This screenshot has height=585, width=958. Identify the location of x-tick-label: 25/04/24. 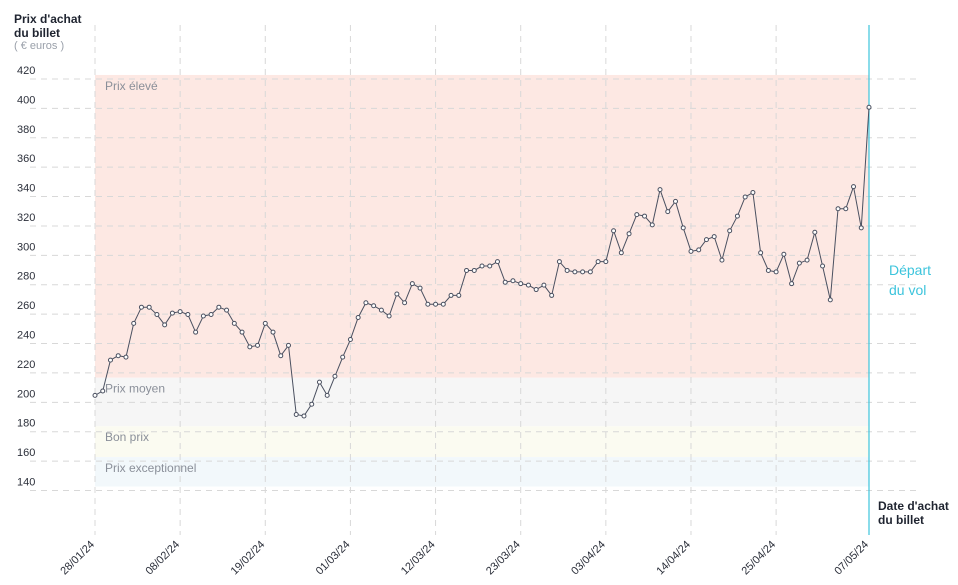
(758, 558).